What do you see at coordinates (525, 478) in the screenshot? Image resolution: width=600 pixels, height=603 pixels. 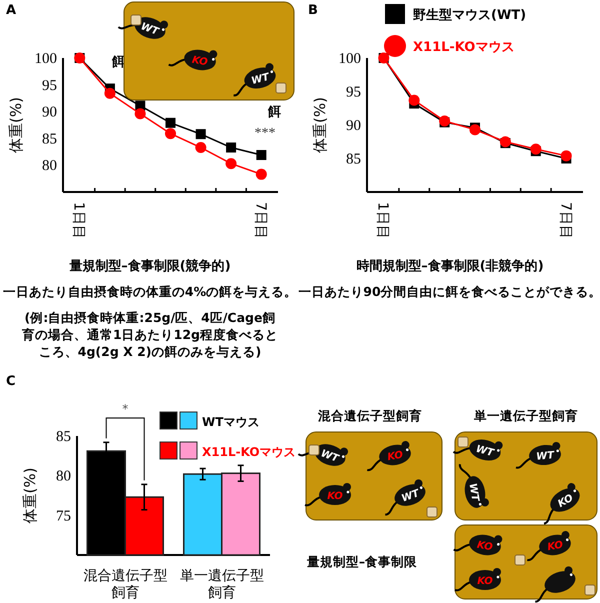 I see `picture-mice-cage-wt: WT WT WT KO` at bounding box center [525, 478].